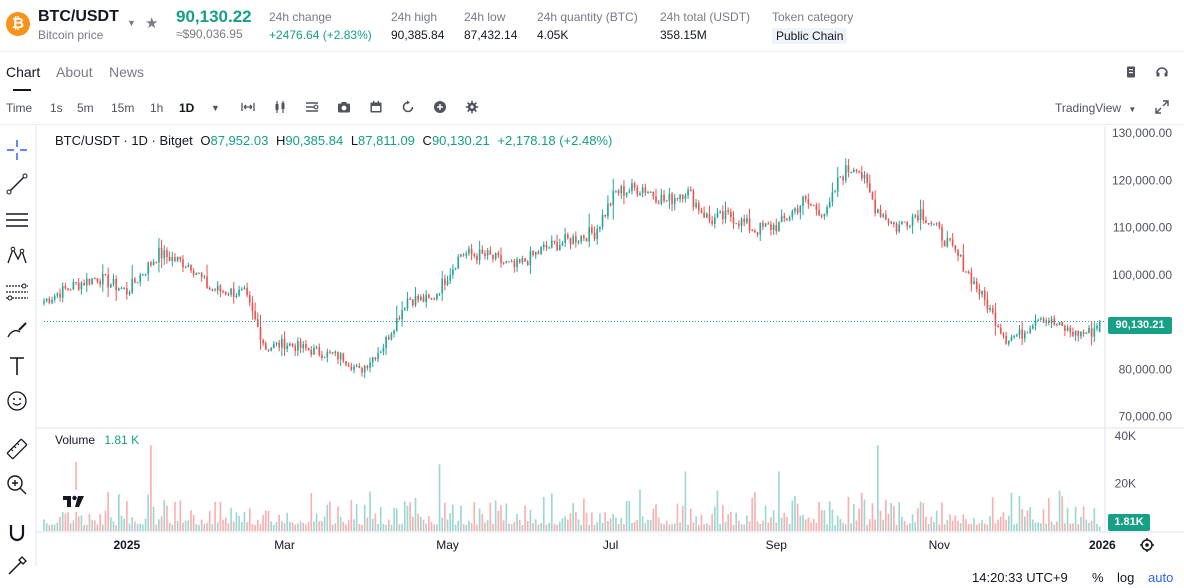 The height and width of the screenshot is (588, 1184). I want to click on zoom-in-icon, so click(17, 485).